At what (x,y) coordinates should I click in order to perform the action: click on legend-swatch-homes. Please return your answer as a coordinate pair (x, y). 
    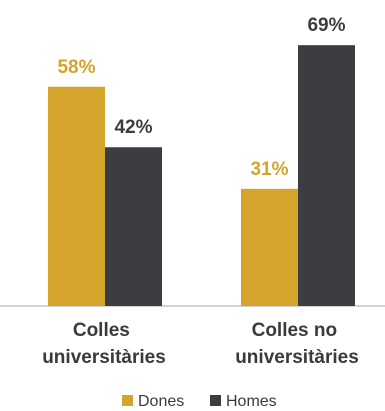
    Looking at the image, I should click on (215, 400).